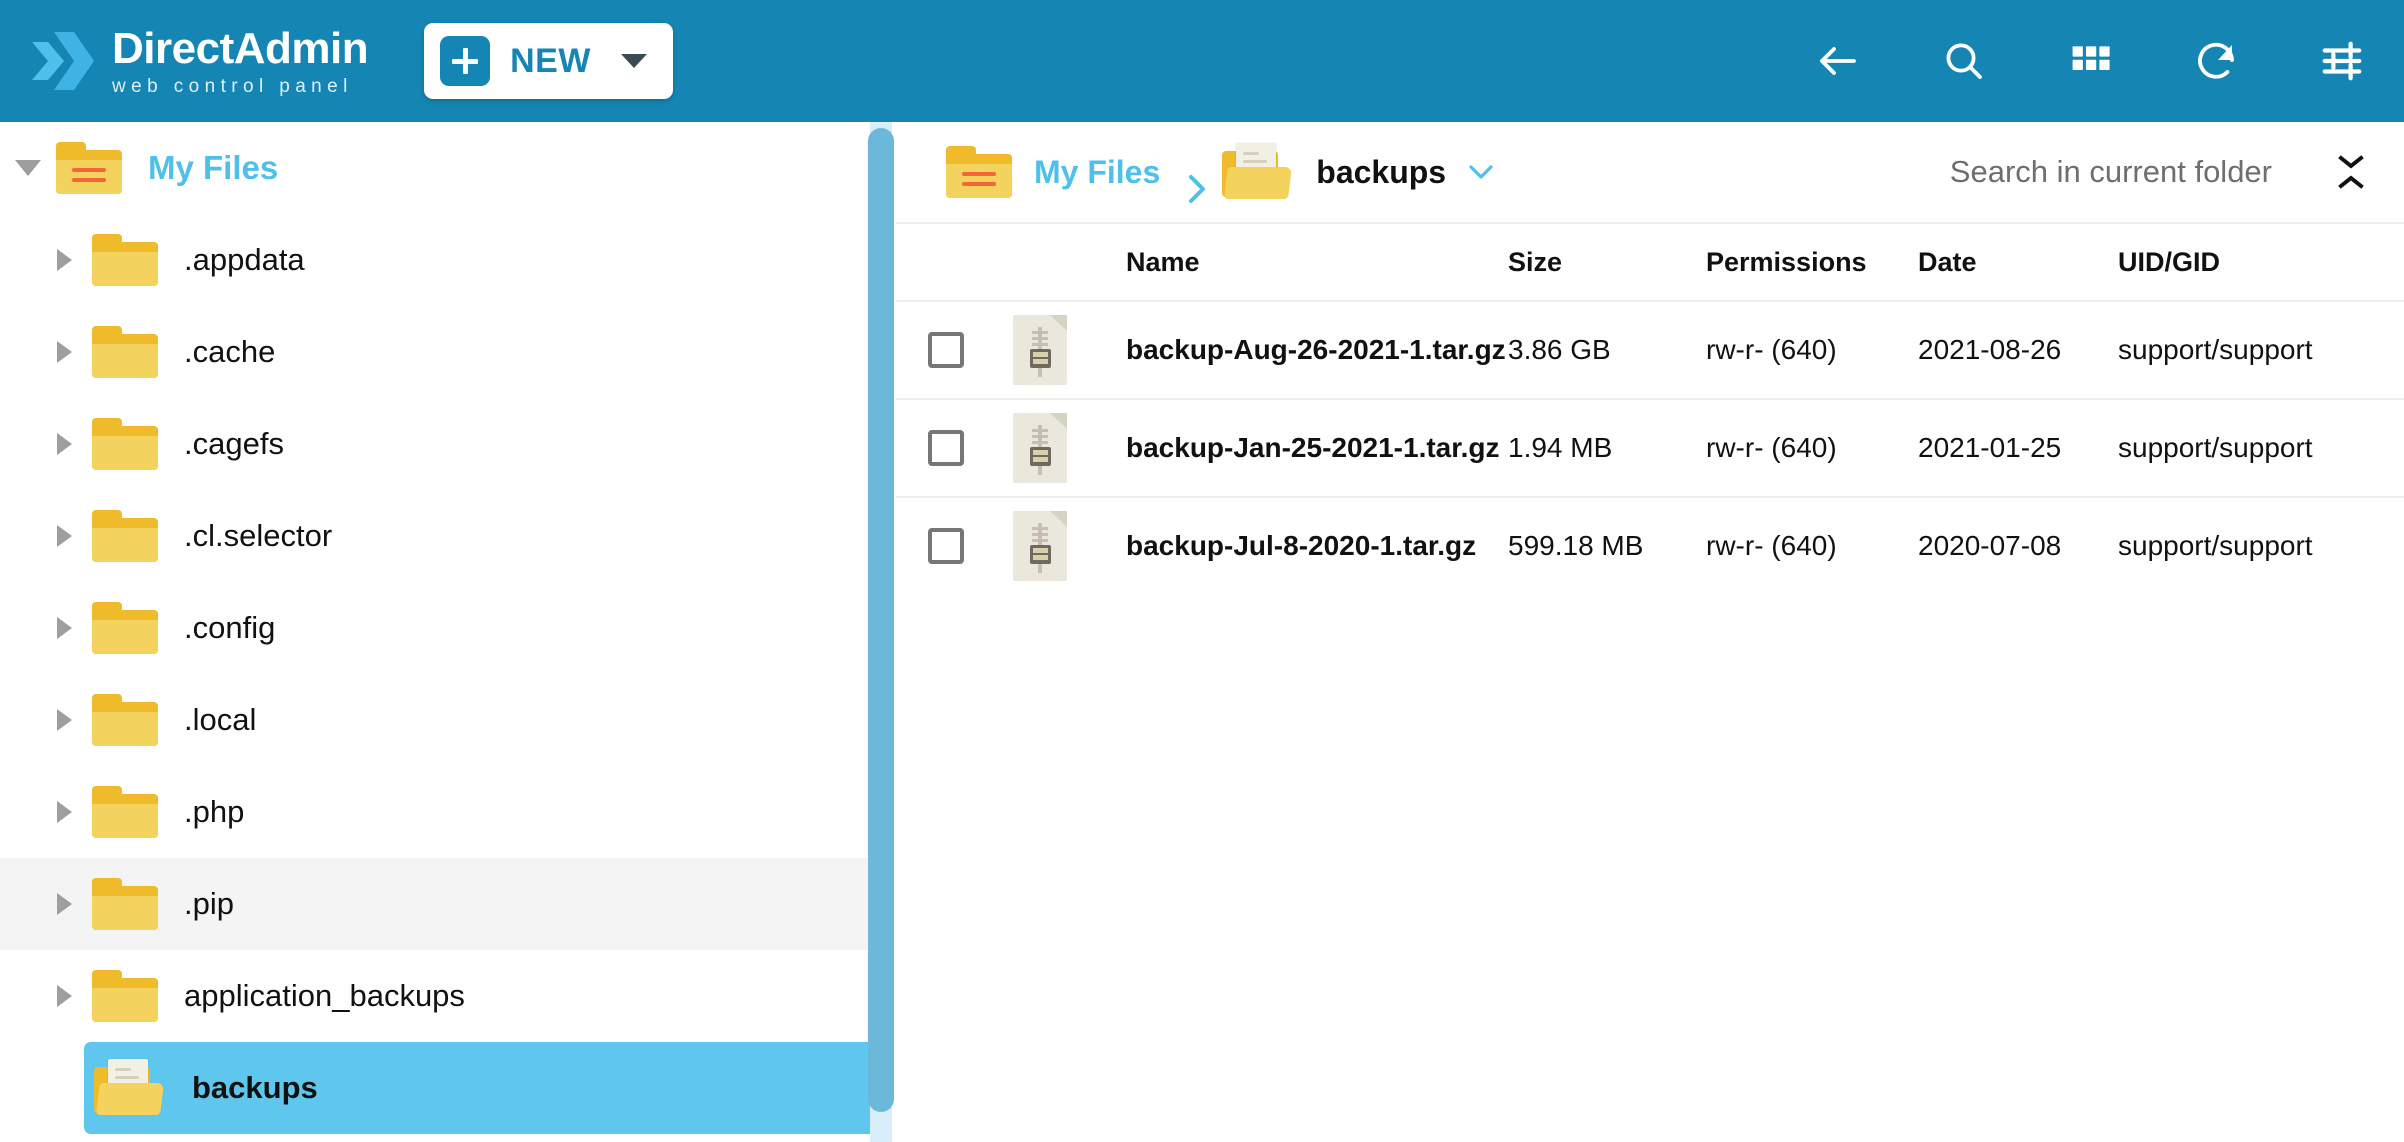 The height and width of the screenshot is (1142, 2404). What do you see at coordinates (214, 811) in the screenshot?
I see `tree-item-label: .php` at bounding box center [214, 811].